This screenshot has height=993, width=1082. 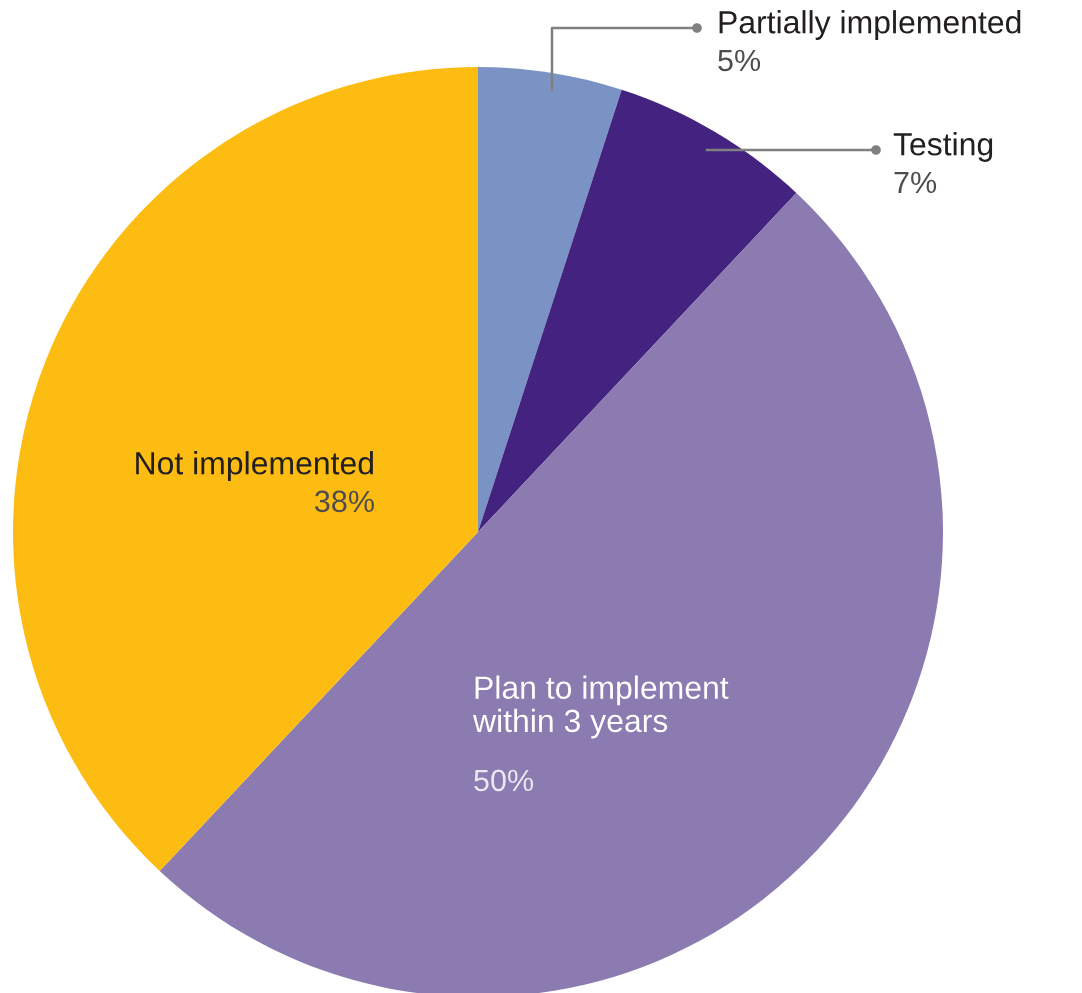 I want to click on slice-label: Plan to implement within 3 years, so click(x=600, y=707).